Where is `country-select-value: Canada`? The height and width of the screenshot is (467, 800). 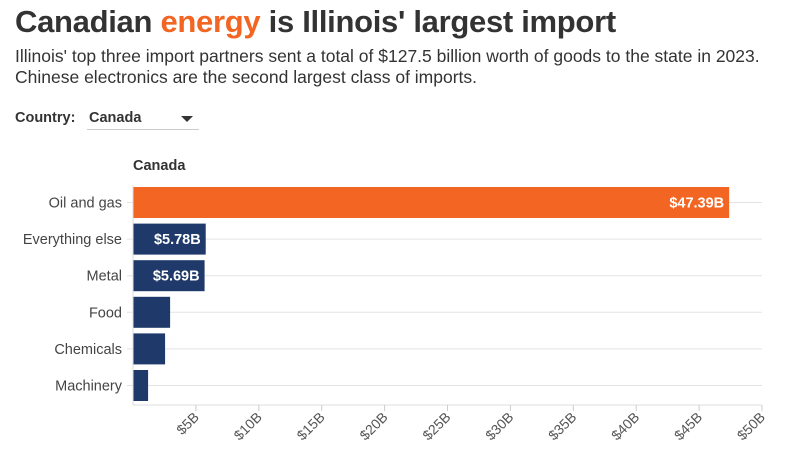 country-select-value: Canada is located at coordinates (115, 118).